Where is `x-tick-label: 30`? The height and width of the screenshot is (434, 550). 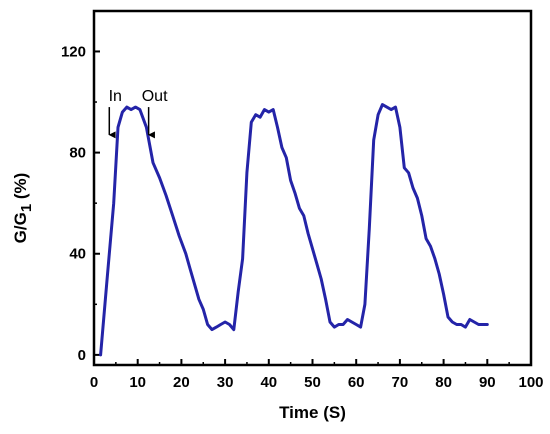 x-tick-label: 30 is located at coordinates (225, 382).